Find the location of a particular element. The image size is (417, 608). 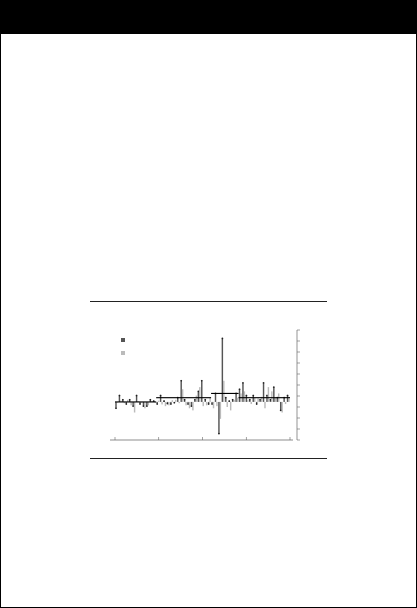

bar-chart is located at coordinates (208, 383).